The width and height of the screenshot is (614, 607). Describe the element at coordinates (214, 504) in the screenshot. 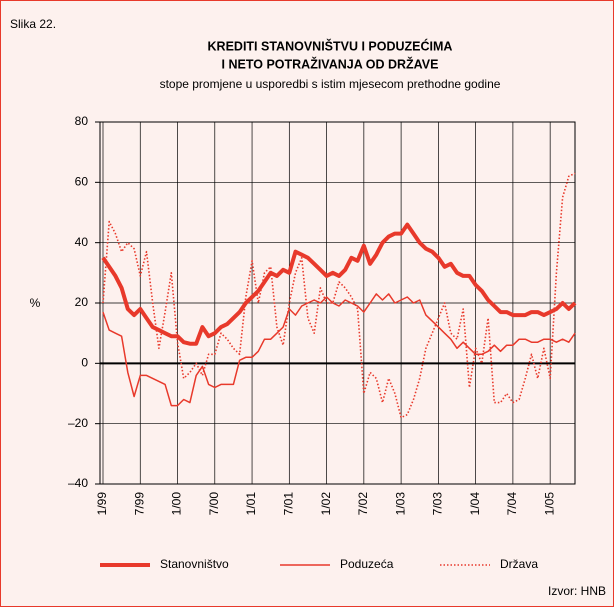

I see `x-tick-label: 7/00` at that location.